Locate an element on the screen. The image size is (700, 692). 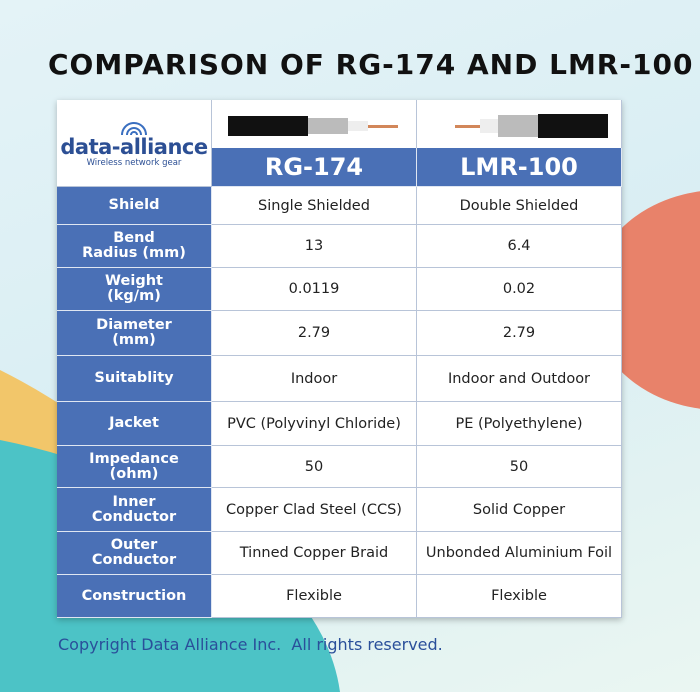
row-label-line: Jacket is located at coordinates (134, 423).